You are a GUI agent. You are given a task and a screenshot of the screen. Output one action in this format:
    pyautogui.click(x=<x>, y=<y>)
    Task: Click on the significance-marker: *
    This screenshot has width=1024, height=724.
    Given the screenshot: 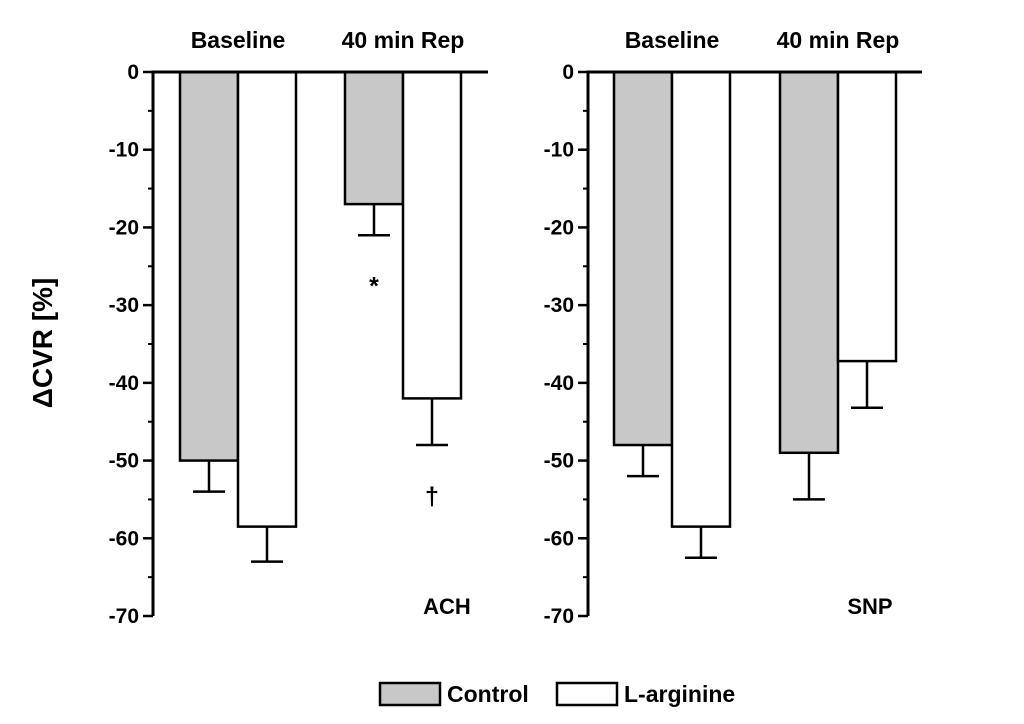 What is the action you would take?
    pyautogui.click(x=374, y=287)
    